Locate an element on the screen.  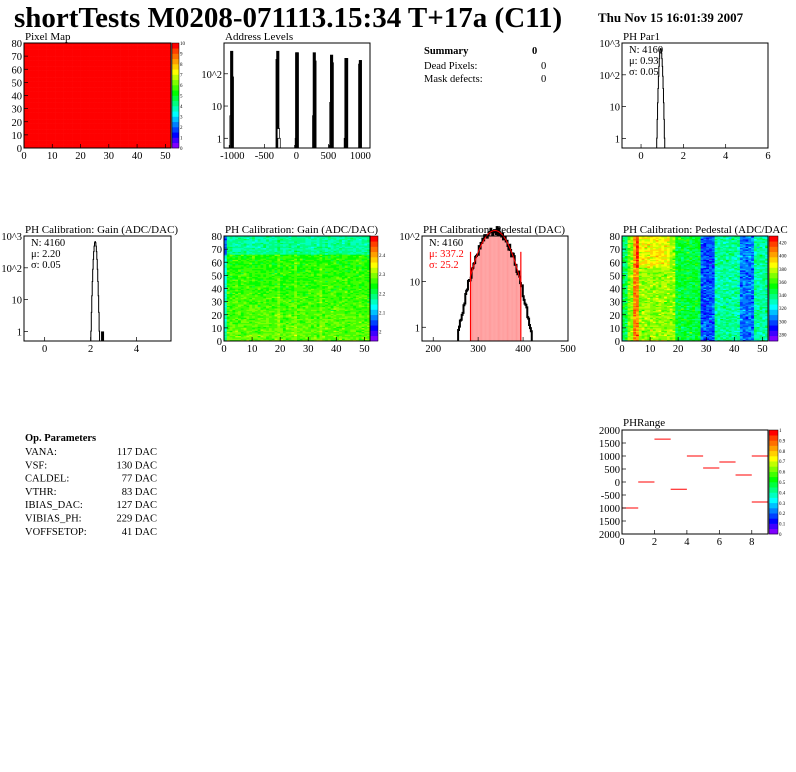
colorbar-tick-label: 6 is located at coordinates (181, 86).